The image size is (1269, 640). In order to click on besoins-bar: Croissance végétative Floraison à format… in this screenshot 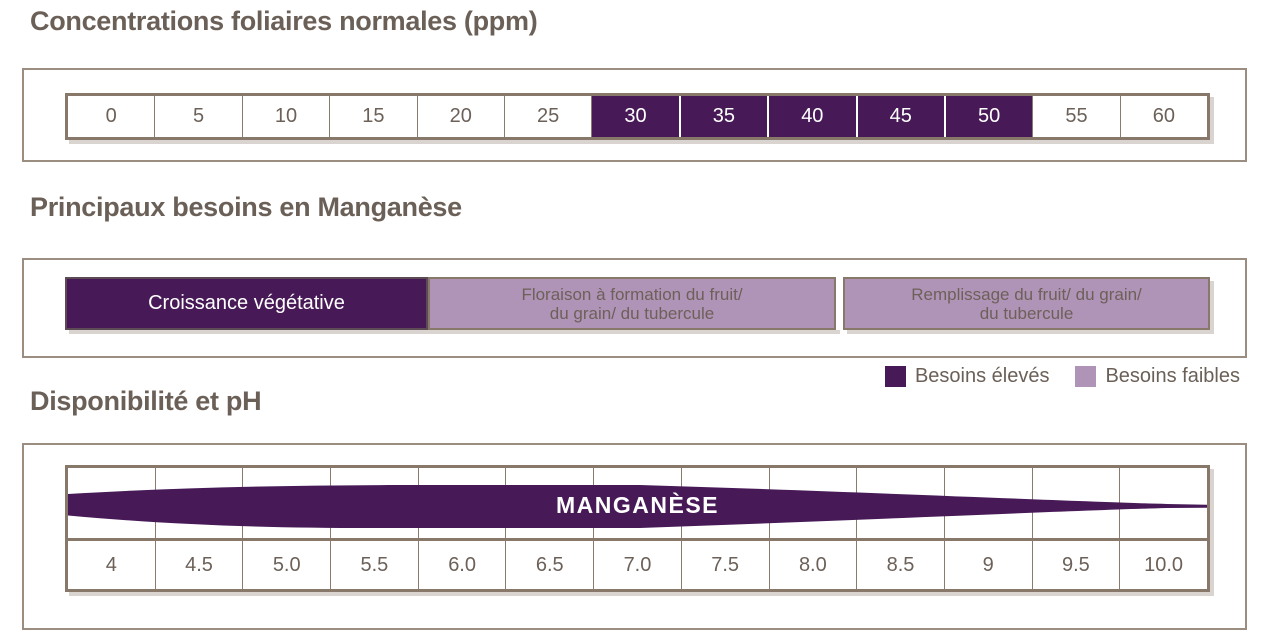, I will do `click(637, 303)`.